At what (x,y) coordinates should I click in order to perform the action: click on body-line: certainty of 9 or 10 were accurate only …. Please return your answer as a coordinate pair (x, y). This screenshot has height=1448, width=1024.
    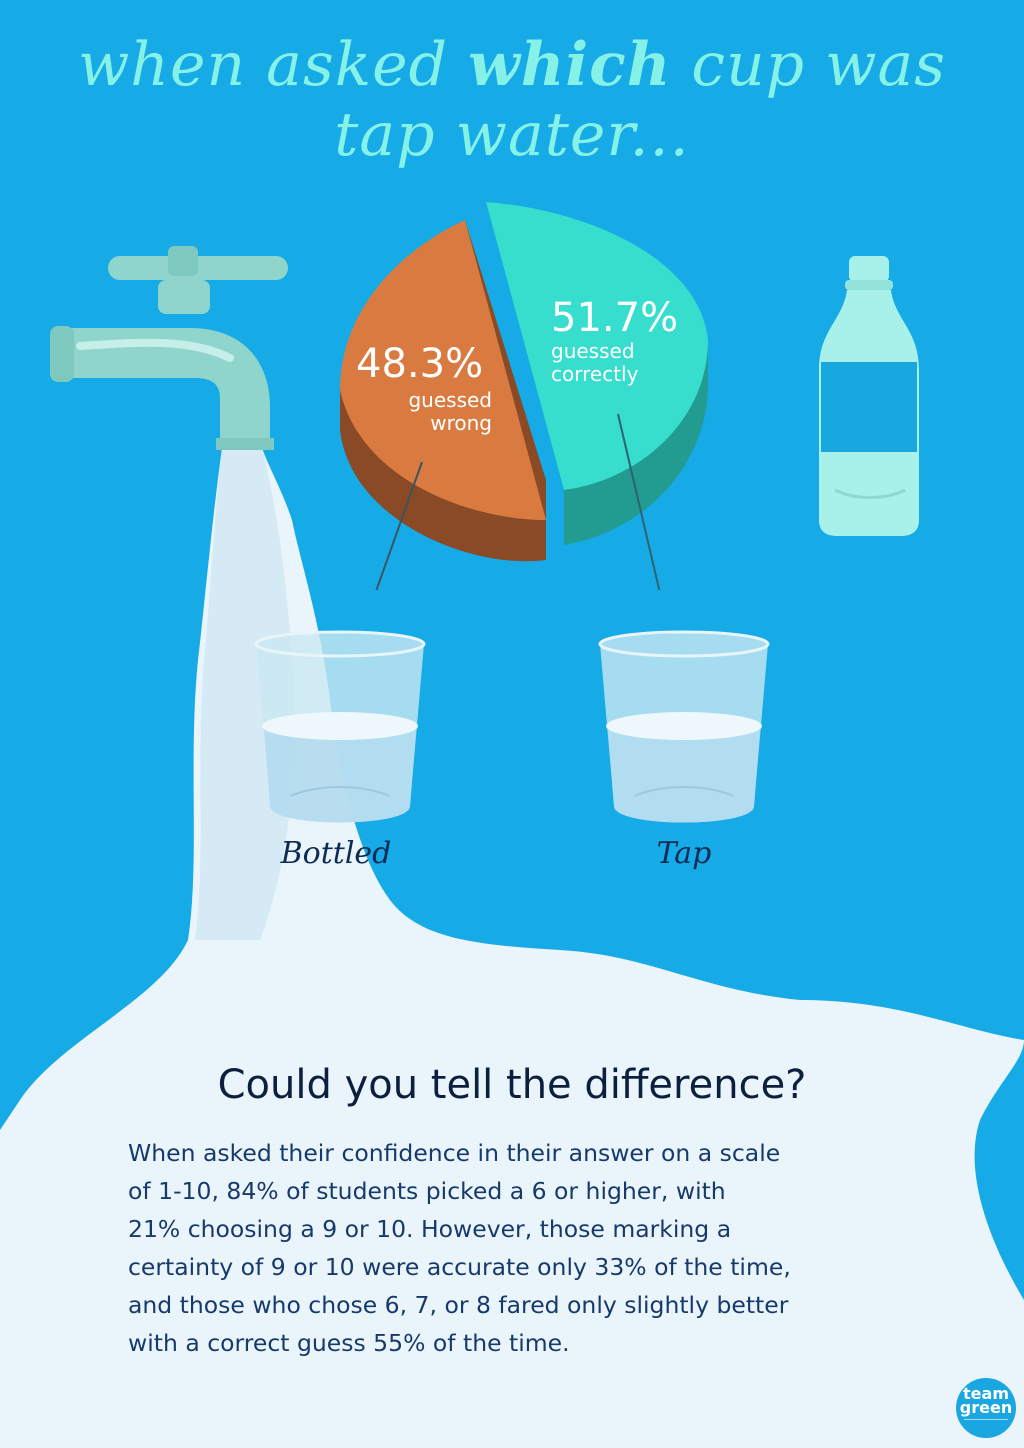
    Looking at the image, I should click on (459, 1267).